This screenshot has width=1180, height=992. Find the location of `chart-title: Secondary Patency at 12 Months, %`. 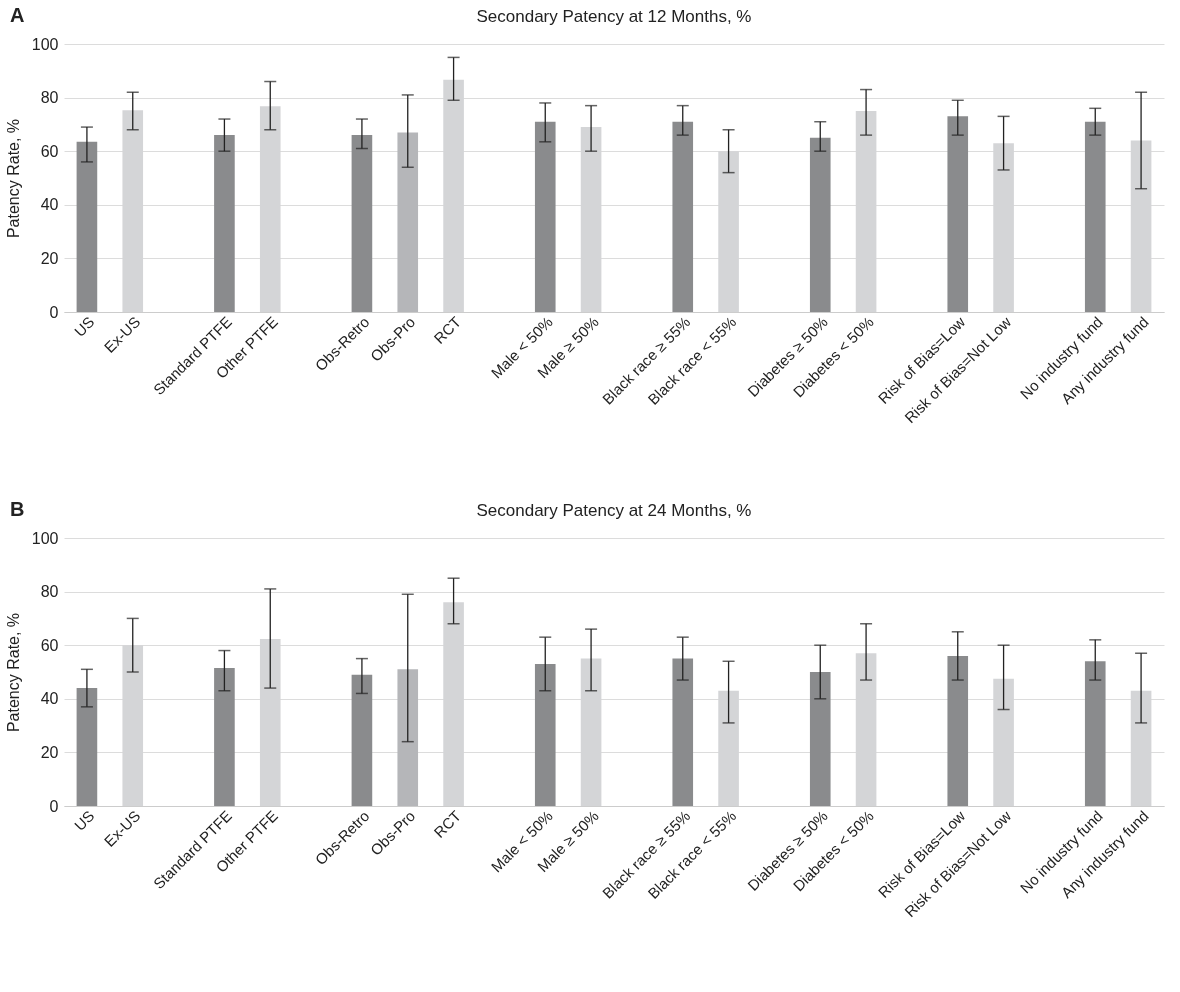

chart-title: Secondary Patency at 12 Months, % is located at coordinates (614, 16).